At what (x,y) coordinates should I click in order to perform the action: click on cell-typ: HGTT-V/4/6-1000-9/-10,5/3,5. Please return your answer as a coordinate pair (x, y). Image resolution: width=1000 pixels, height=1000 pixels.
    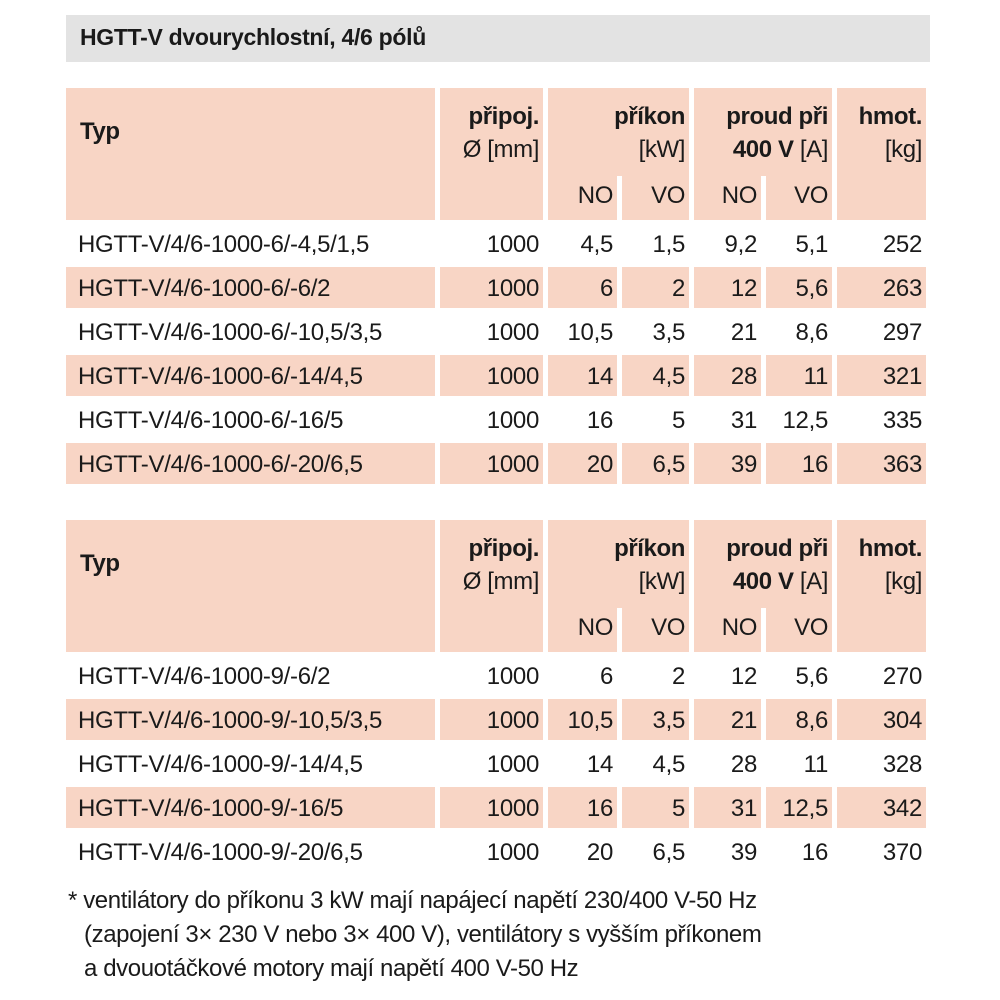
    Looking at the image, I should click on (250, 719).